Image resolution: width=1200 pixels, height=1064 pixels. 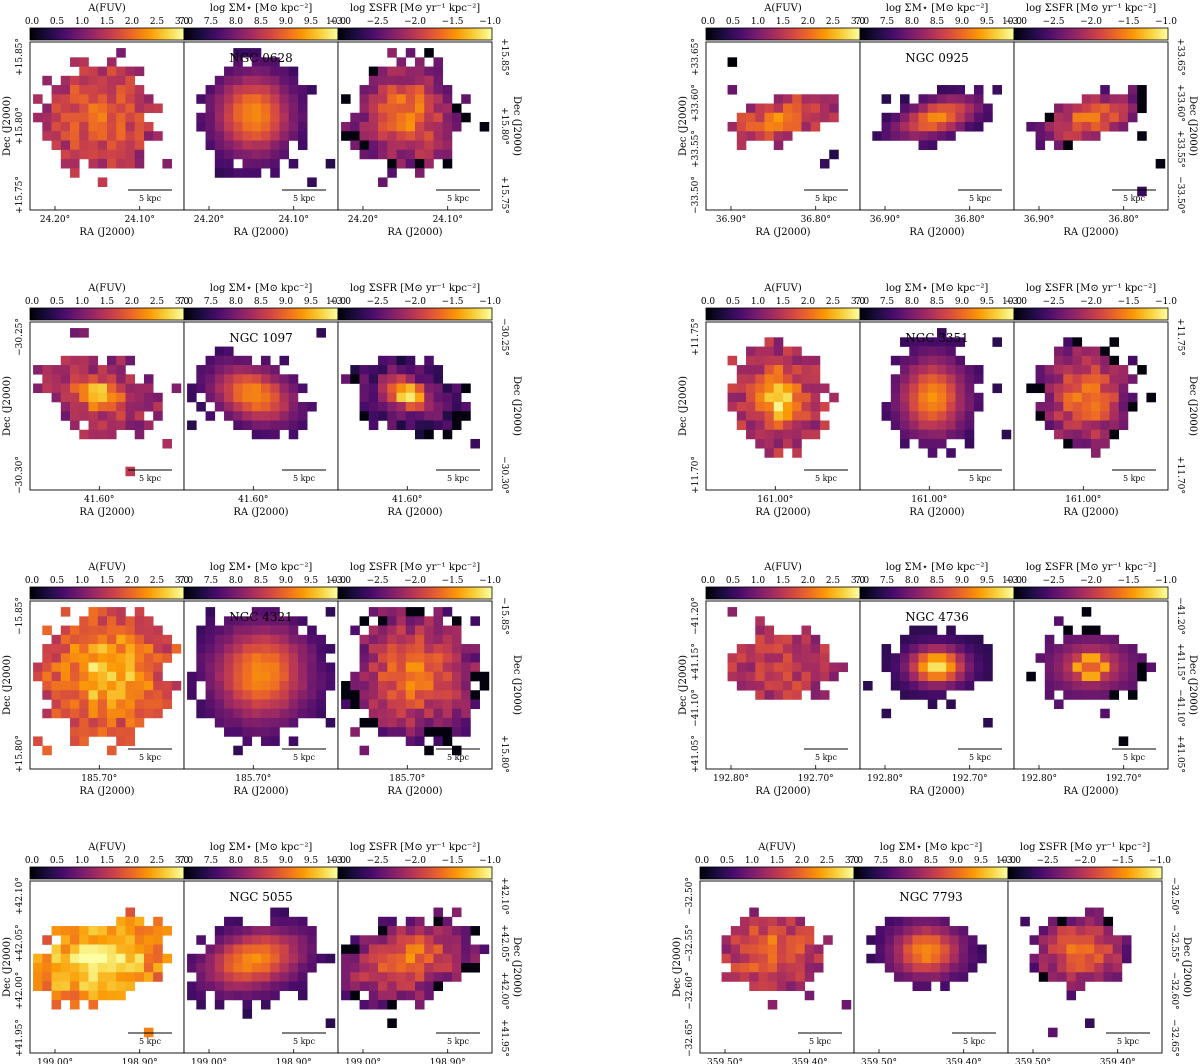 I want to click on dec-tick-label-left: −32.60°, so click(x=690, y=991).